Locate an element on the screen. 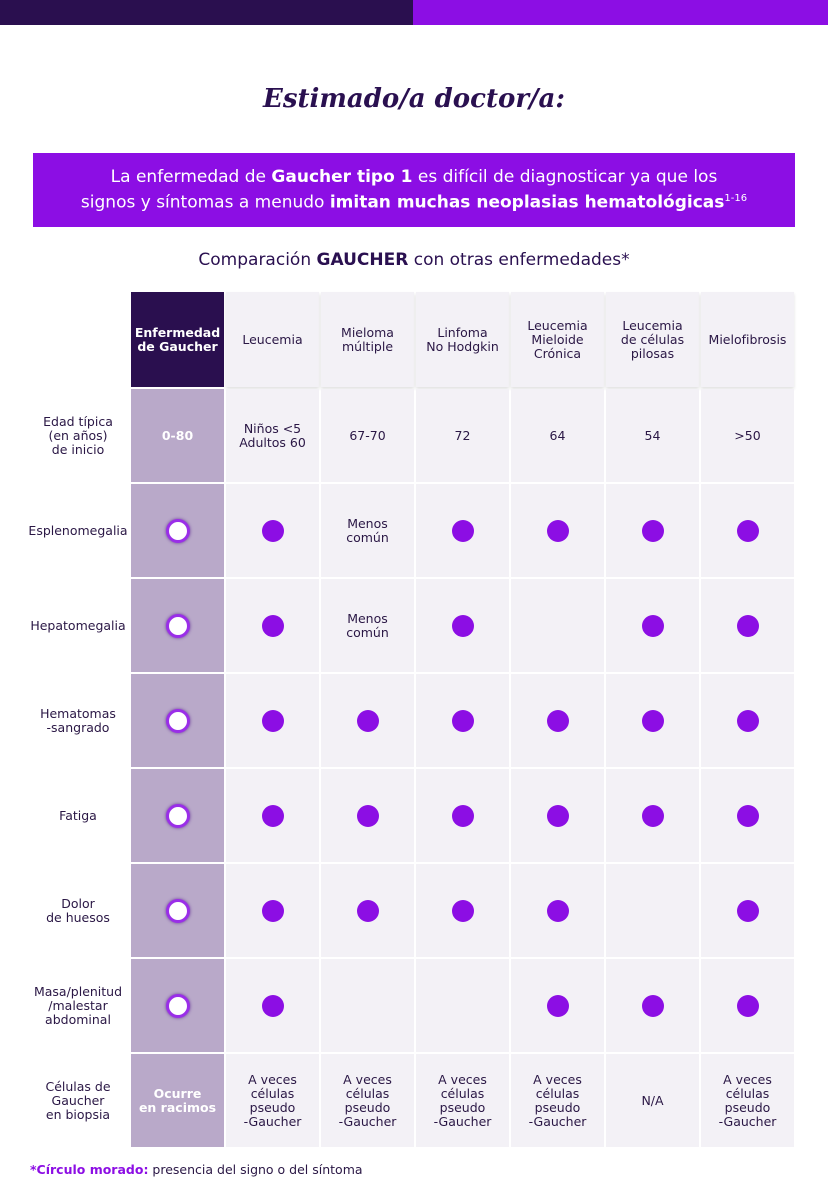  cell: 0-80 is located at coordinates (177, 435).